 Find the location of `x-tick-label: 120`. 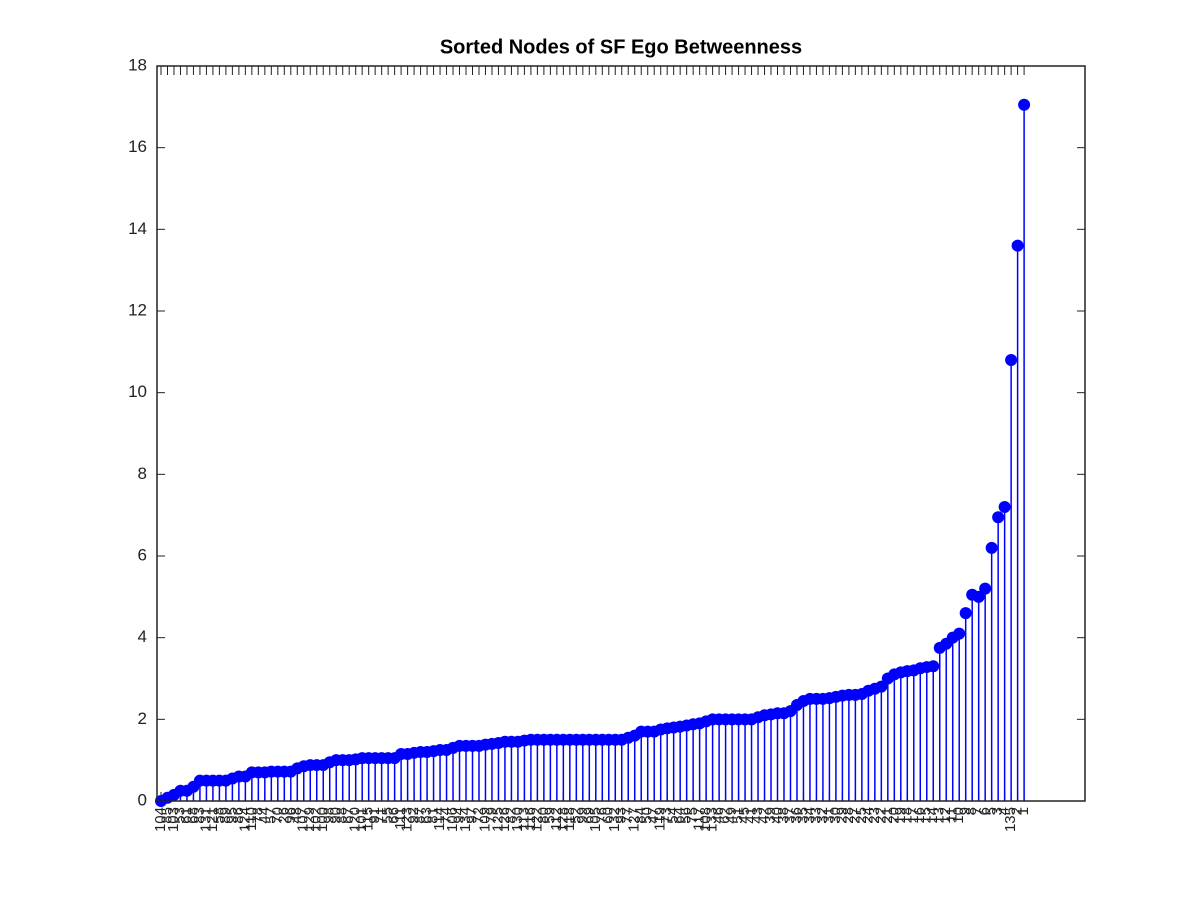

x-tick-label: 120 is located at coordinates (355, 819).